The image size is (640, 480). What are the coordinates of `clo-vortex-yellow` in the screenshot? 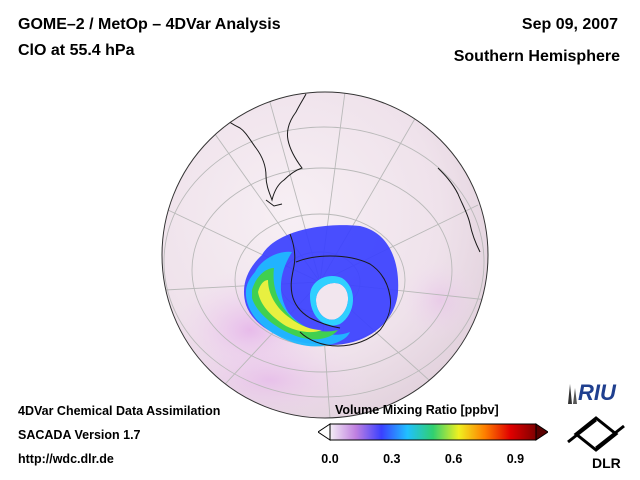 It's located at (290, 306).